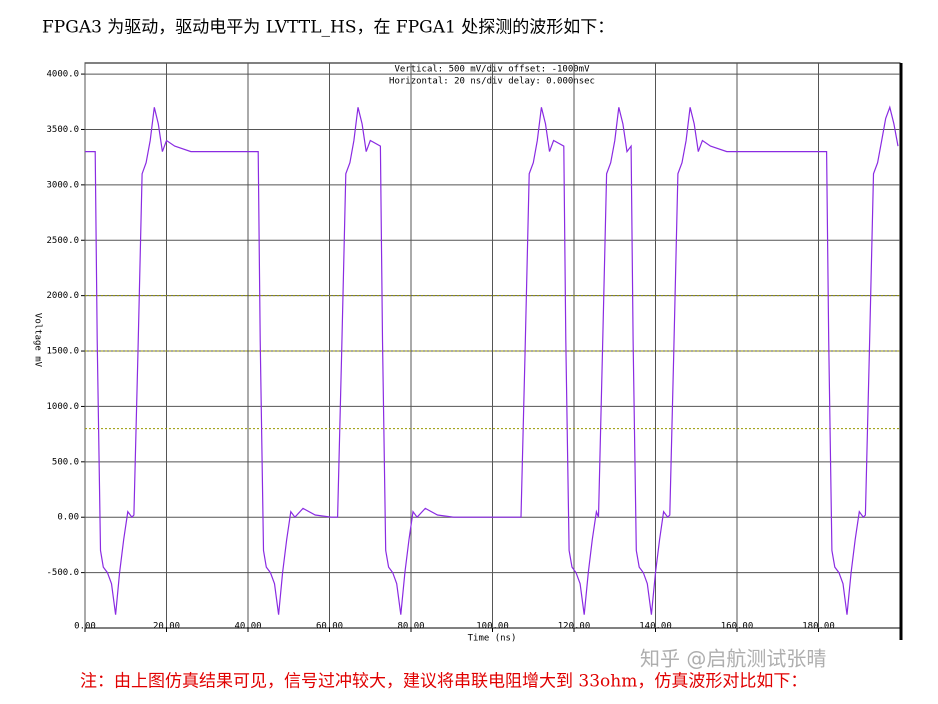 The image size is (938, 704). What do you see at coordinates (62, 352) in the screenshot?
I see `y-tick-label: 1500.0` at bounding box center [62, 352].